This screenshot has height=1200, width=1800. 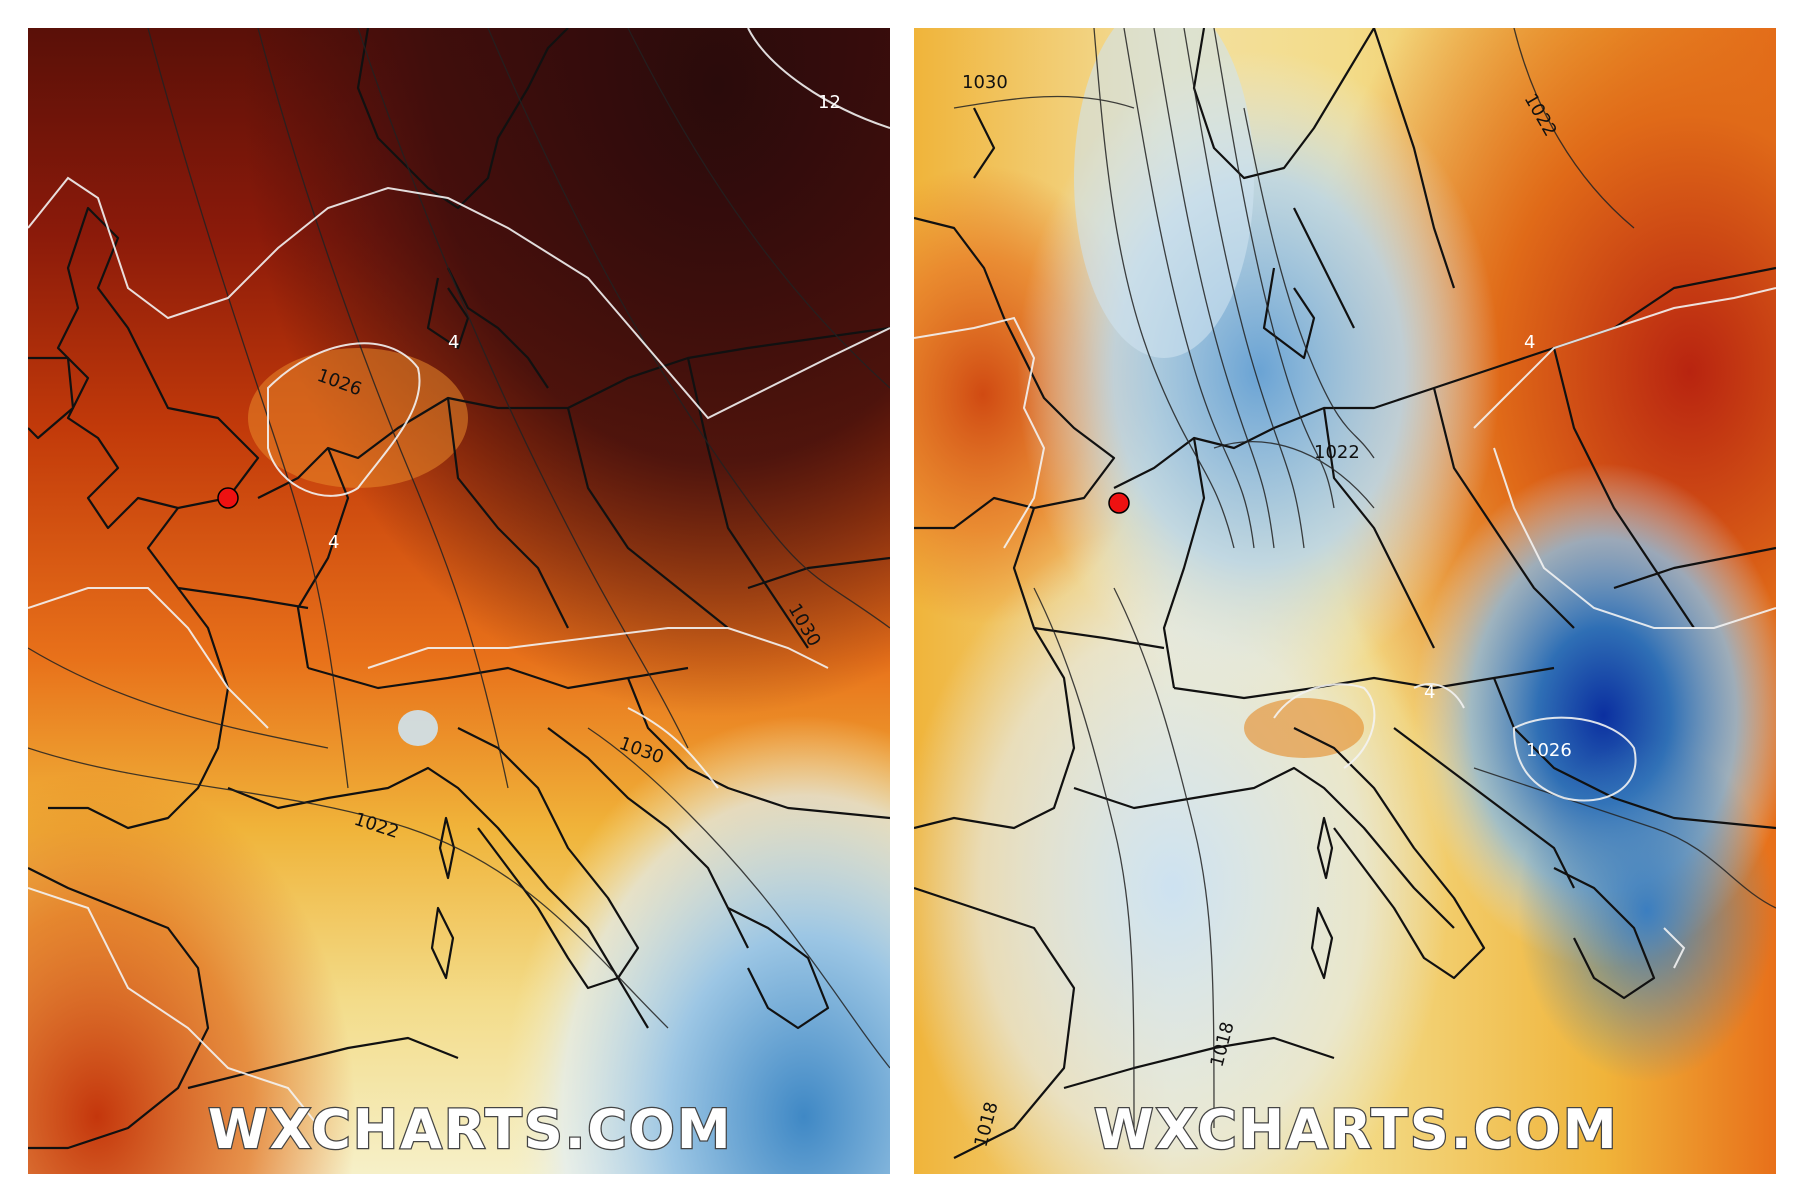 What do you see at coordinates (985, 82) in the screenshot?
I see `isobar-label: 1030` at bounding box center [985, 82].